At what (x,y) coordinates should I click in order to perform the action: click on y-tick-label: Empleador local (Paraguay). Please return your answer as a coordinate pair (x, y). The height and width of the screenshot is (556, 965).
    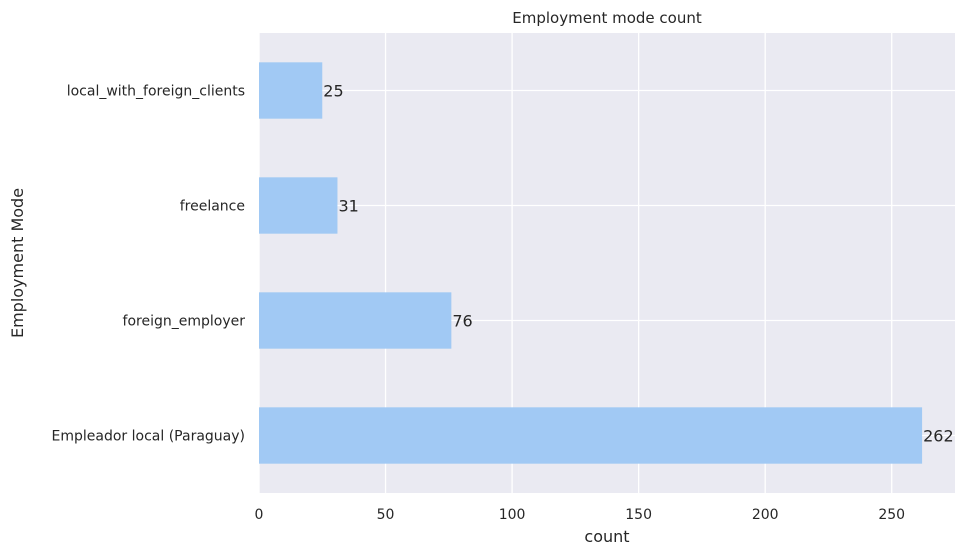
    Looking at the image, I should click on (148, 437).